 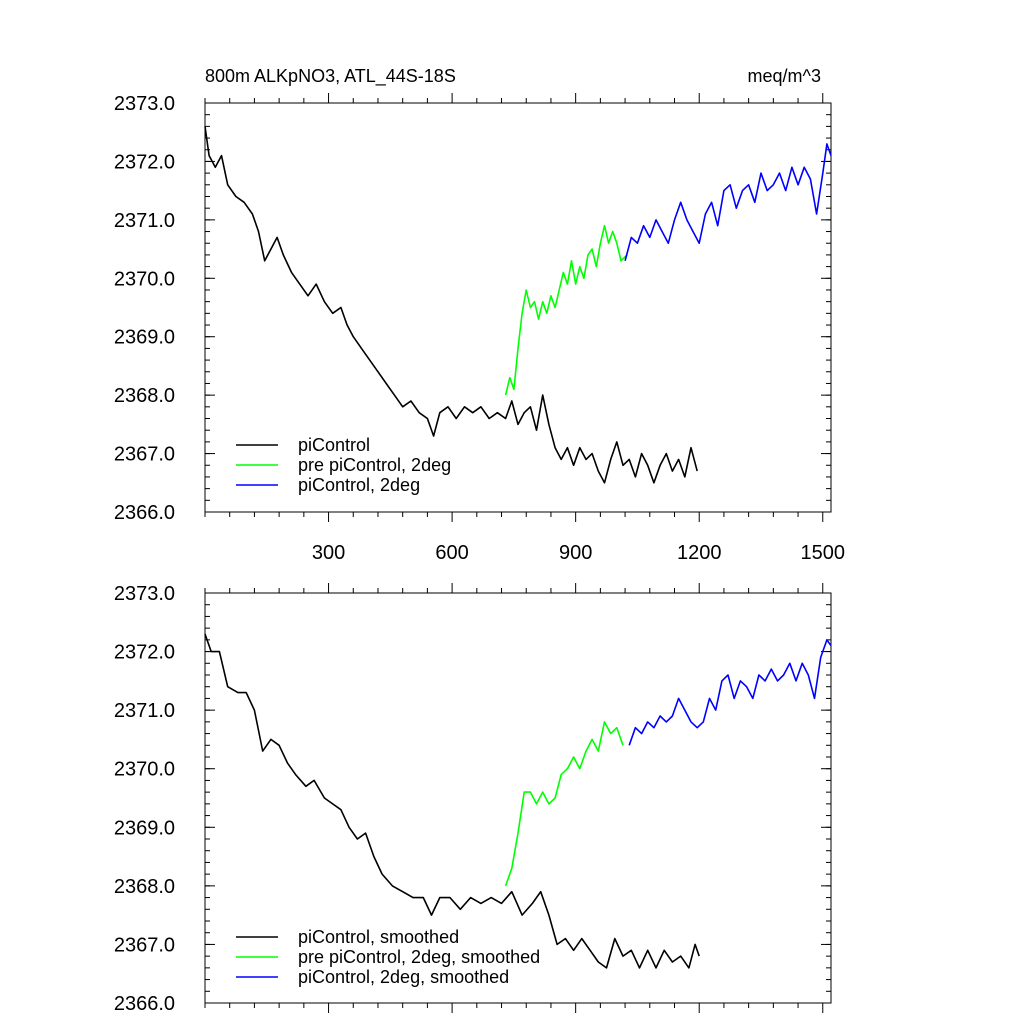 I want to click on legend-label: piControl, 2deg, smoothed, so click(x=403, y=977).